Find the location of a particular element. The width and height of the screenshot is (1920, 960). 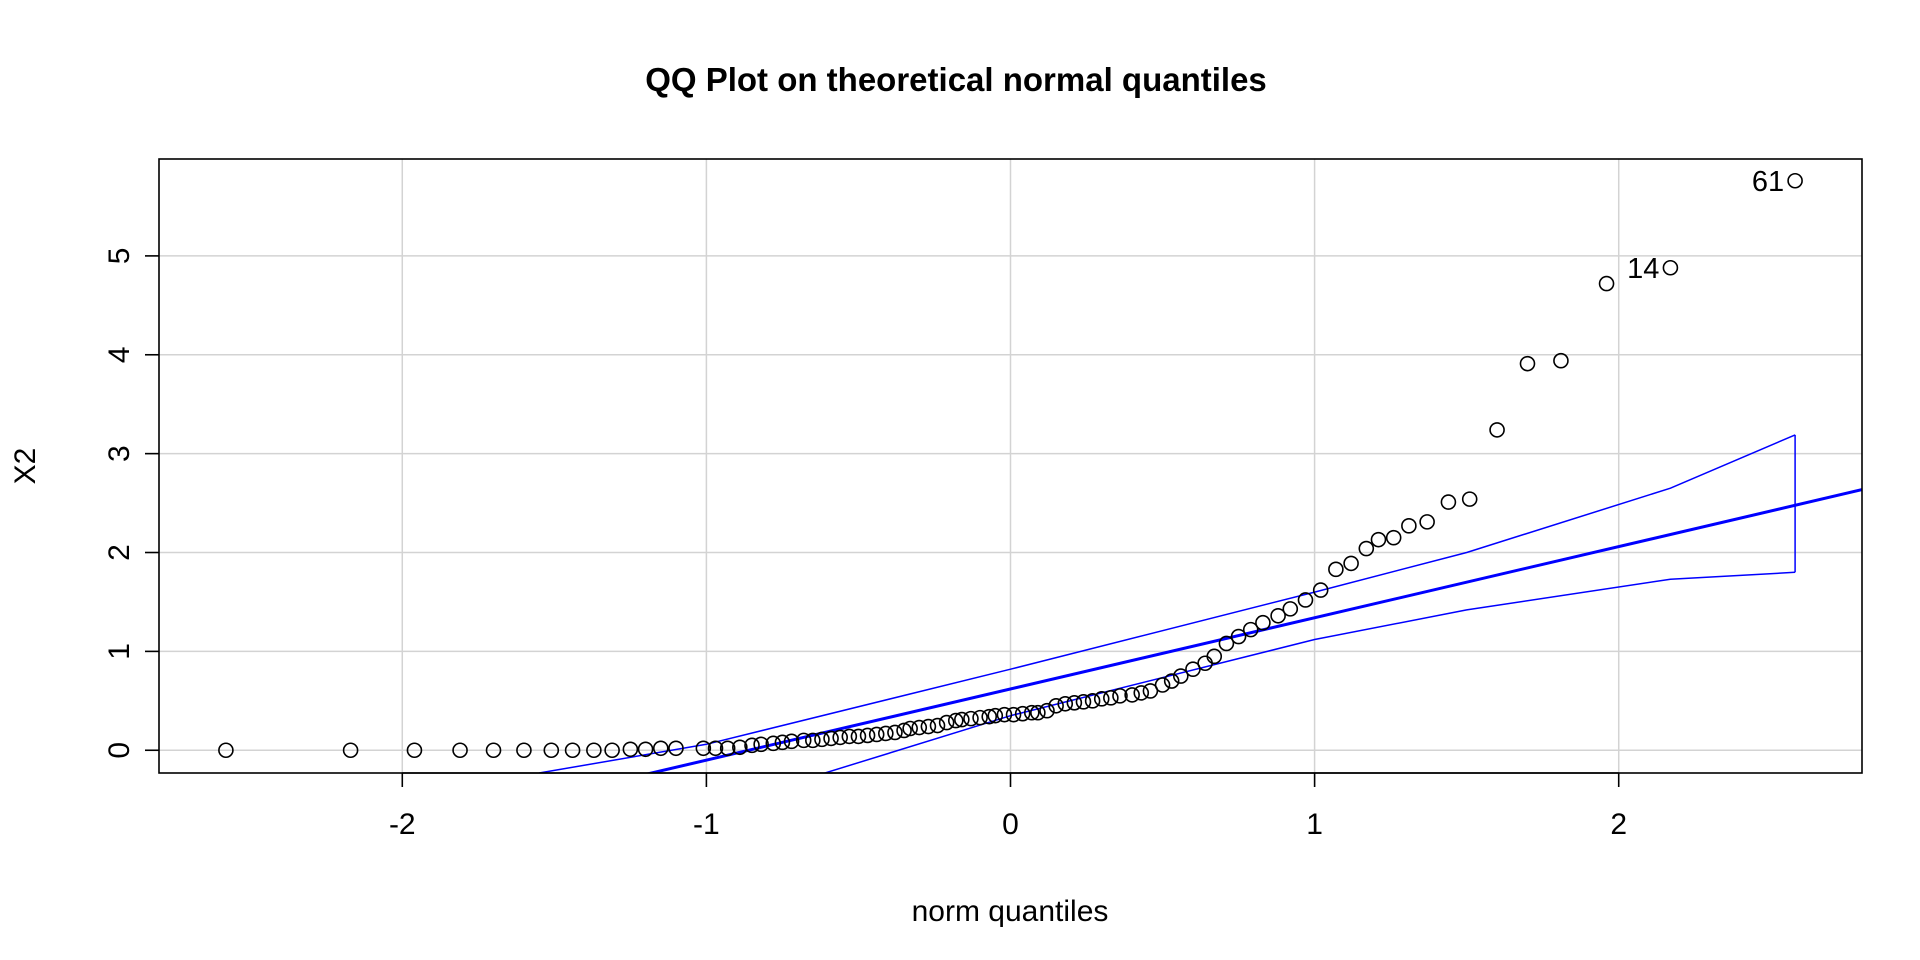

point-label: 14 is located at coordinates (1643, 269).